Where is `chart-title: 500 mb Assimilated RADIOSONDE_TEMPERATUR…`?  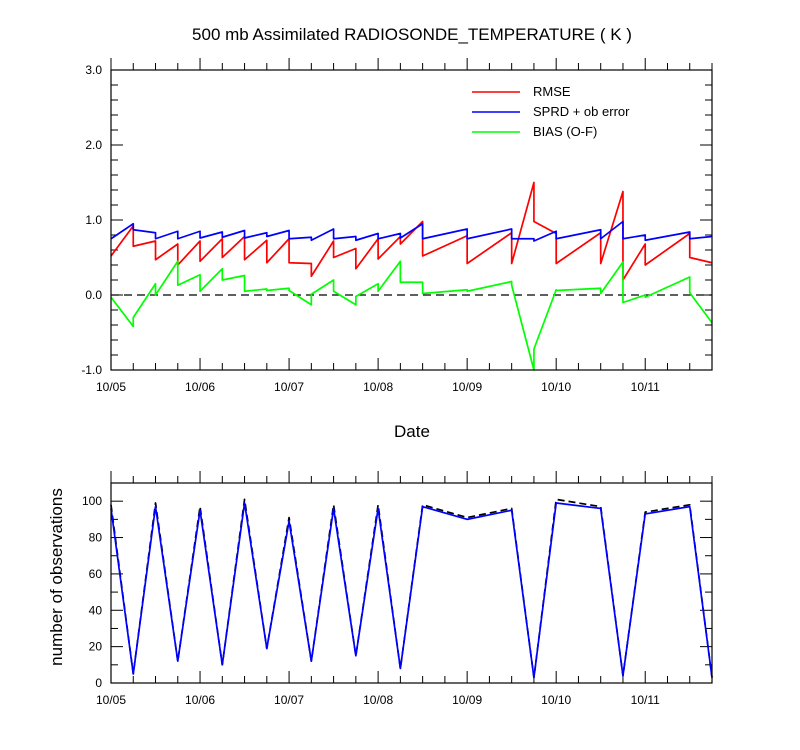
chart-title: 500 mb Assimilated RADIOSONDE_TEMPERATUR… is located at coordinates (412, 34).